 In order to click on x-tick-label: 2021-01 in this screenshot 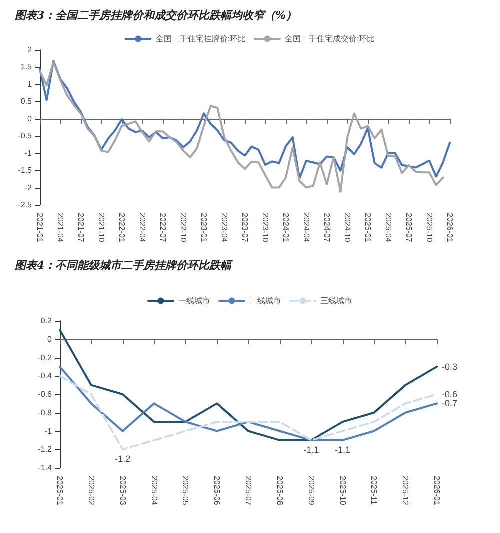, I will do `click(40, 228)`.